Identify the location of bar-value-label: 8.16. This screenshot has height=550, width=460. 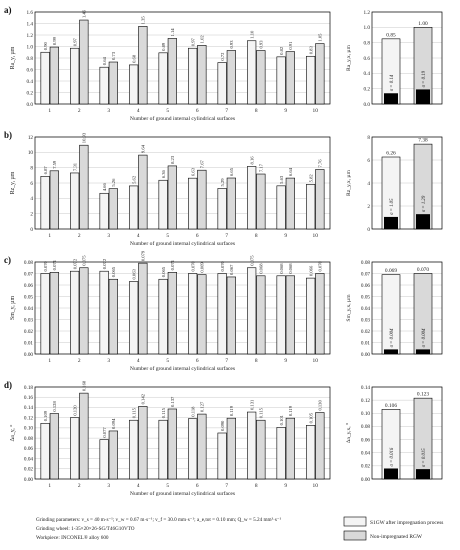
(251, 160).